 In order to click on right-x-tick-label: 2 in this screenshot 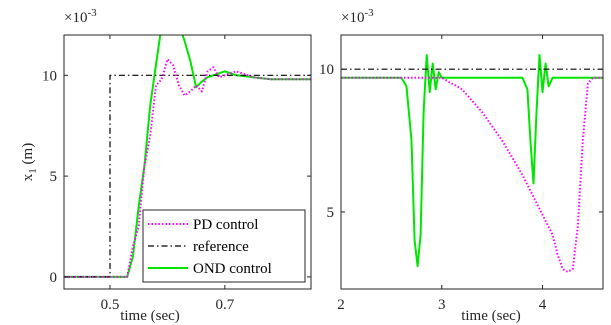, I will do `click(341, 305)`.